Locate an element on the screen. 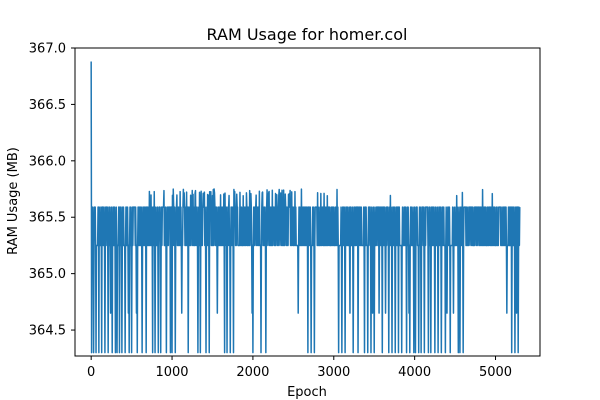 The height and width of the screenshot is (400, 600). y-axis-label: RAM Usage (MB) is located at coordinates (13, 201).